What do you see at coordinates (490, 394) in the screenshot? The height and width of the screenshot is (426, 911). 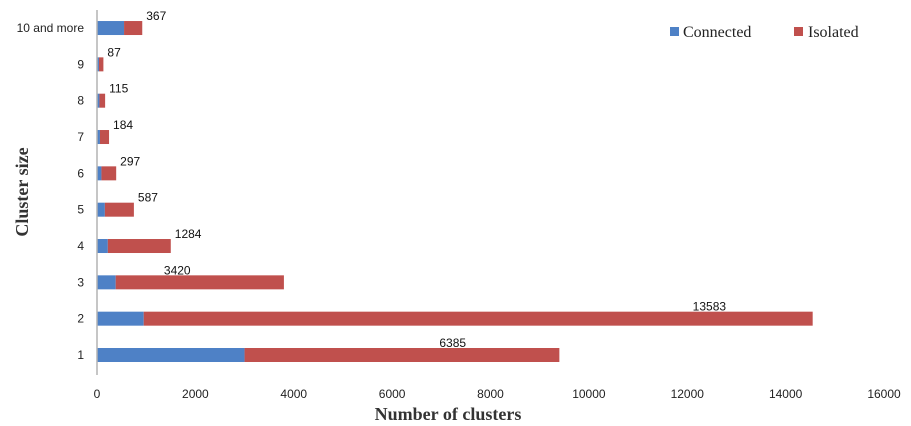 I see `x-tick-label: 8000` at bounding box center [490, 394].